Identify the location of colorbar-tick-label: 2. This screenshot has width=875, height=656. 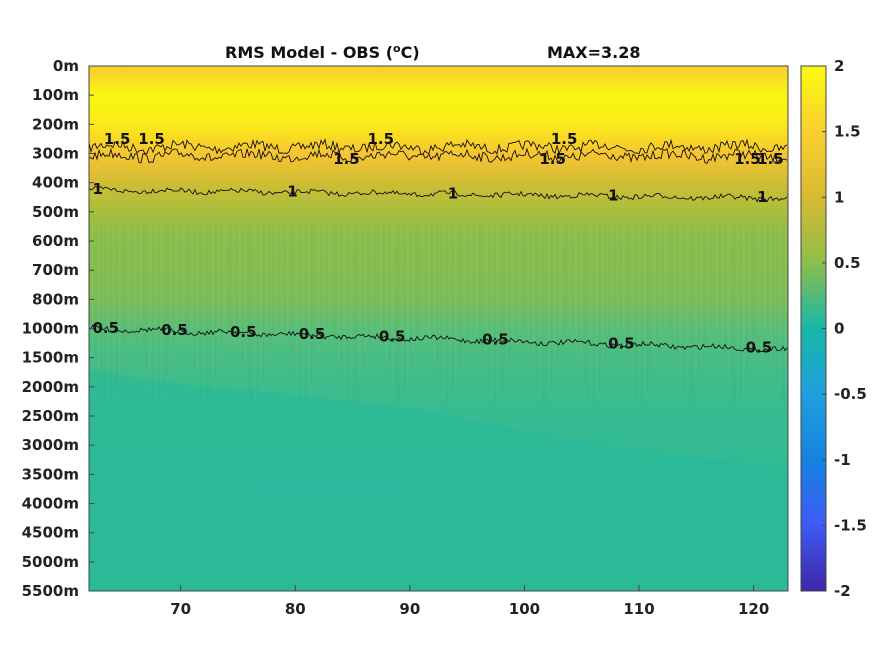
(839, 66).